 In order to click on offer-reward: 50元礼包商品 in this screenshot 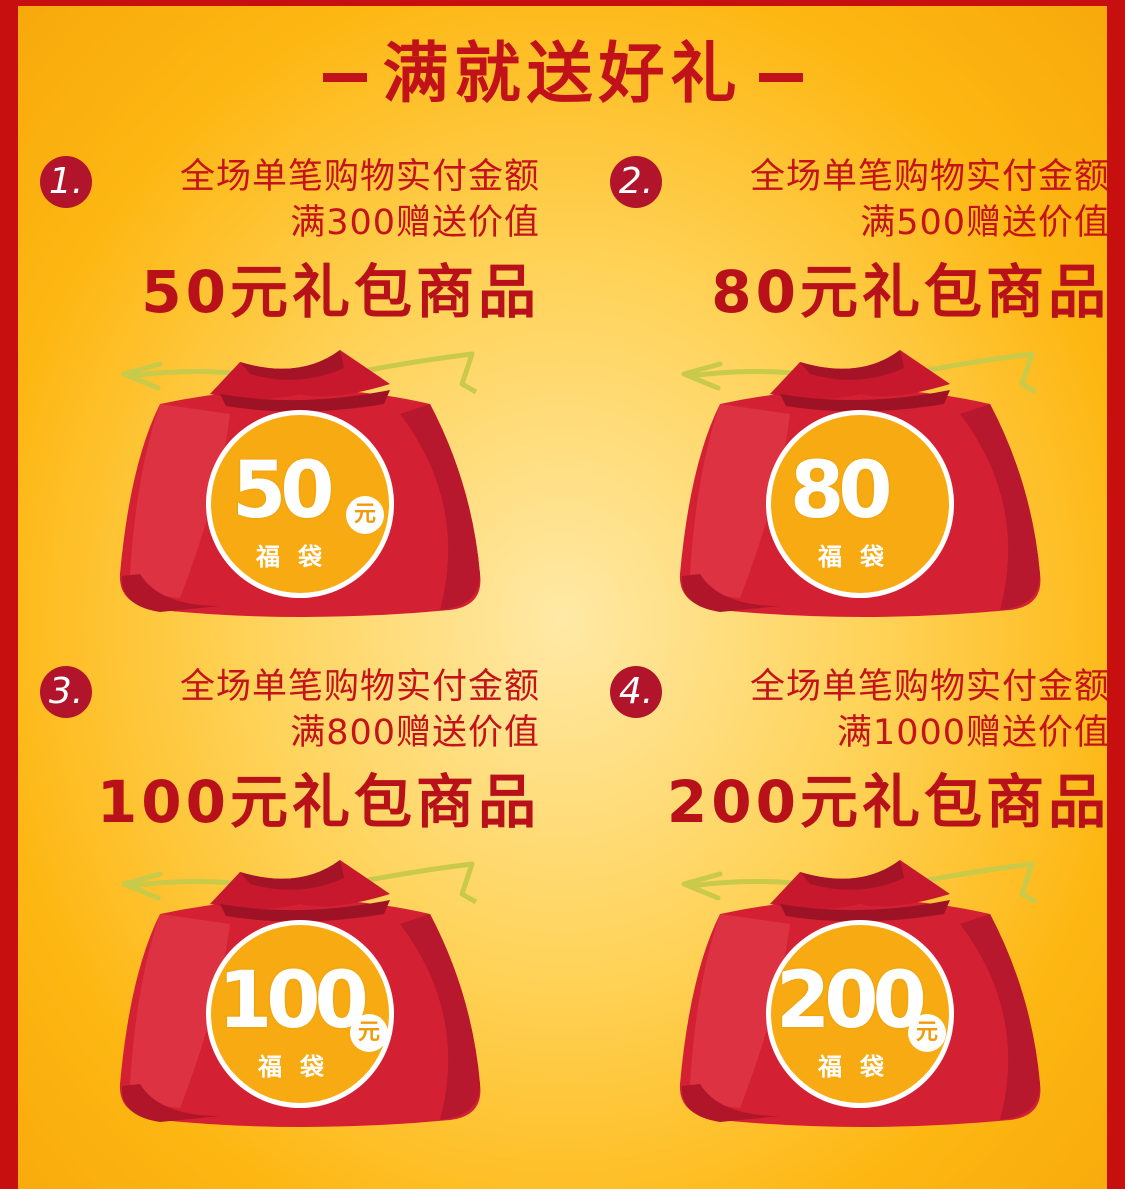, I will do `click(340, 292)`.